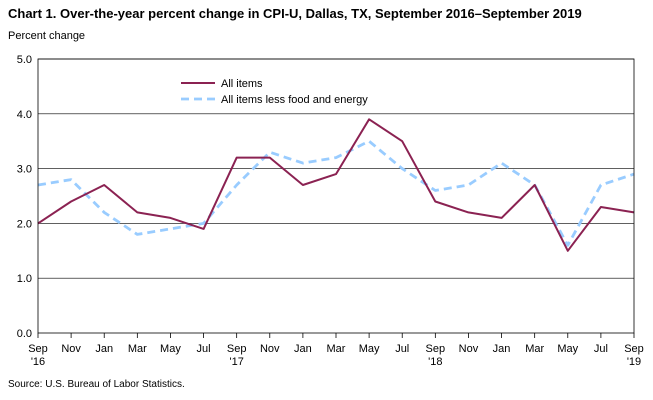  I want to click on x-tick-year-label: '16, so click(38, 362).